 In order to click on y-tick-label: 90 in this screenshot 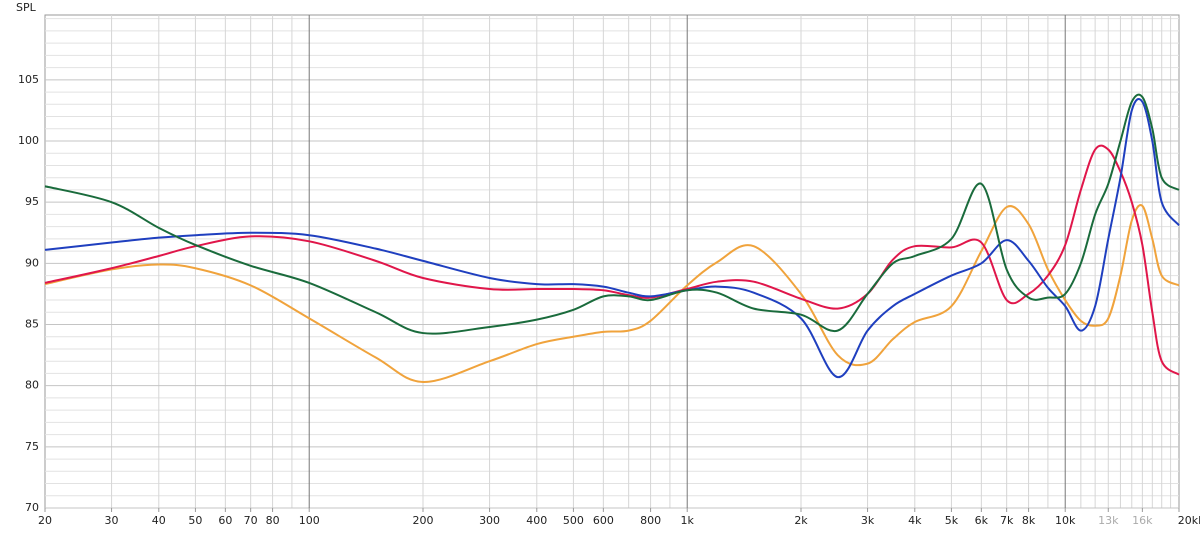, I will do `click(32, 262)`.